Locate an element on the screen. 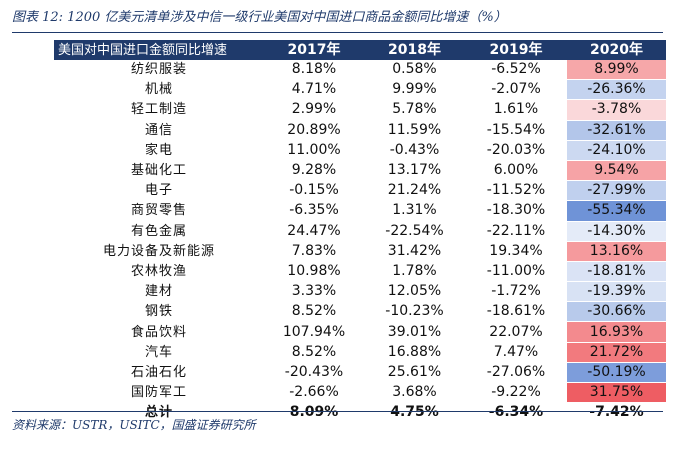  value-2019: -20.03% is located at coordinates (516, 150).